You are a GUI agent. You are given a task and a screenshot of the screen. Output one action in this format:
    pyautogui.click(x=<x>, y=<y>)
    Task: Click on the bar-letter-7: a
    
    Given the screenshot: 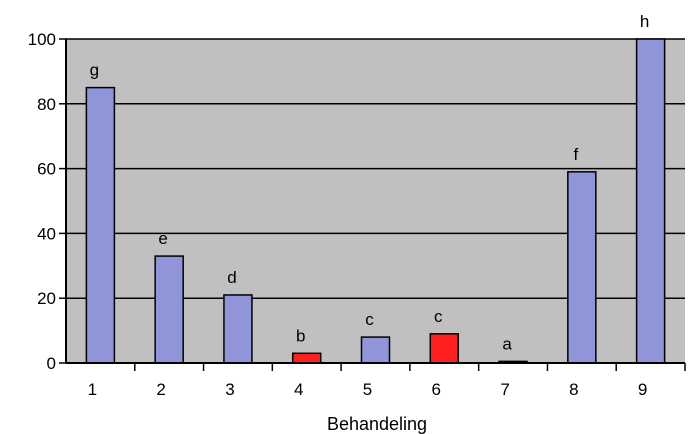 What is the action you would take?
    pyautogui.click(x=507, y=343)
    